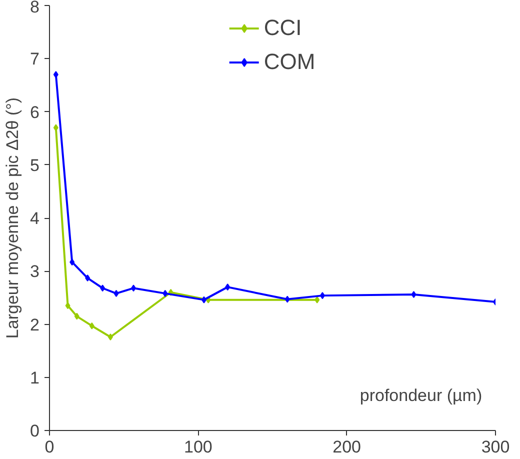  What do you see at coordinates (283, 28) in the screenshot?
I see `legend-label: CCI` at bounding box center [283, 28].